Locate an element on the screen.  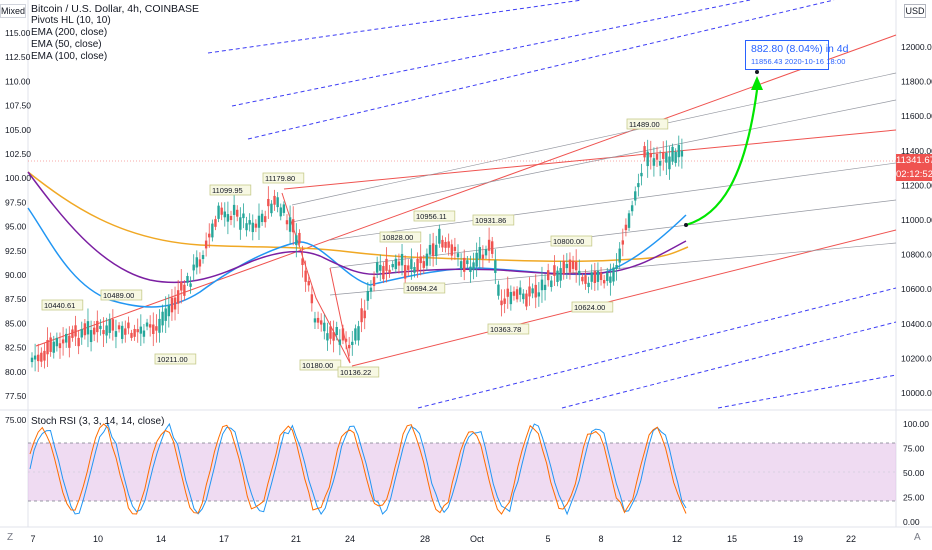
pivot-label: 10489.00 is located at coordinates (118, 295).